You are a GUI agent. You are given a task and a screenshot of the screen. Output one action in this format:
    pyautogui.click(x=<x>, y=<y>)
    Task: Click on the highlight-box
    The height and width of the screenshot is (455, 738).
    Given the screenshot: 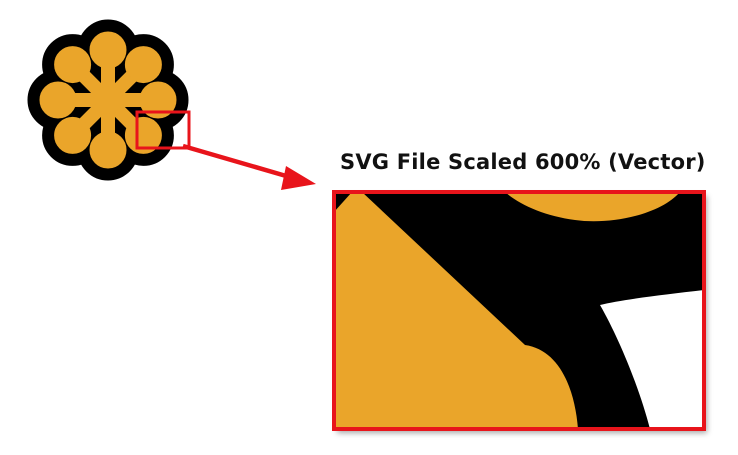 What is the action you would take?
    pyautogui.click(x=163, y=130)
    